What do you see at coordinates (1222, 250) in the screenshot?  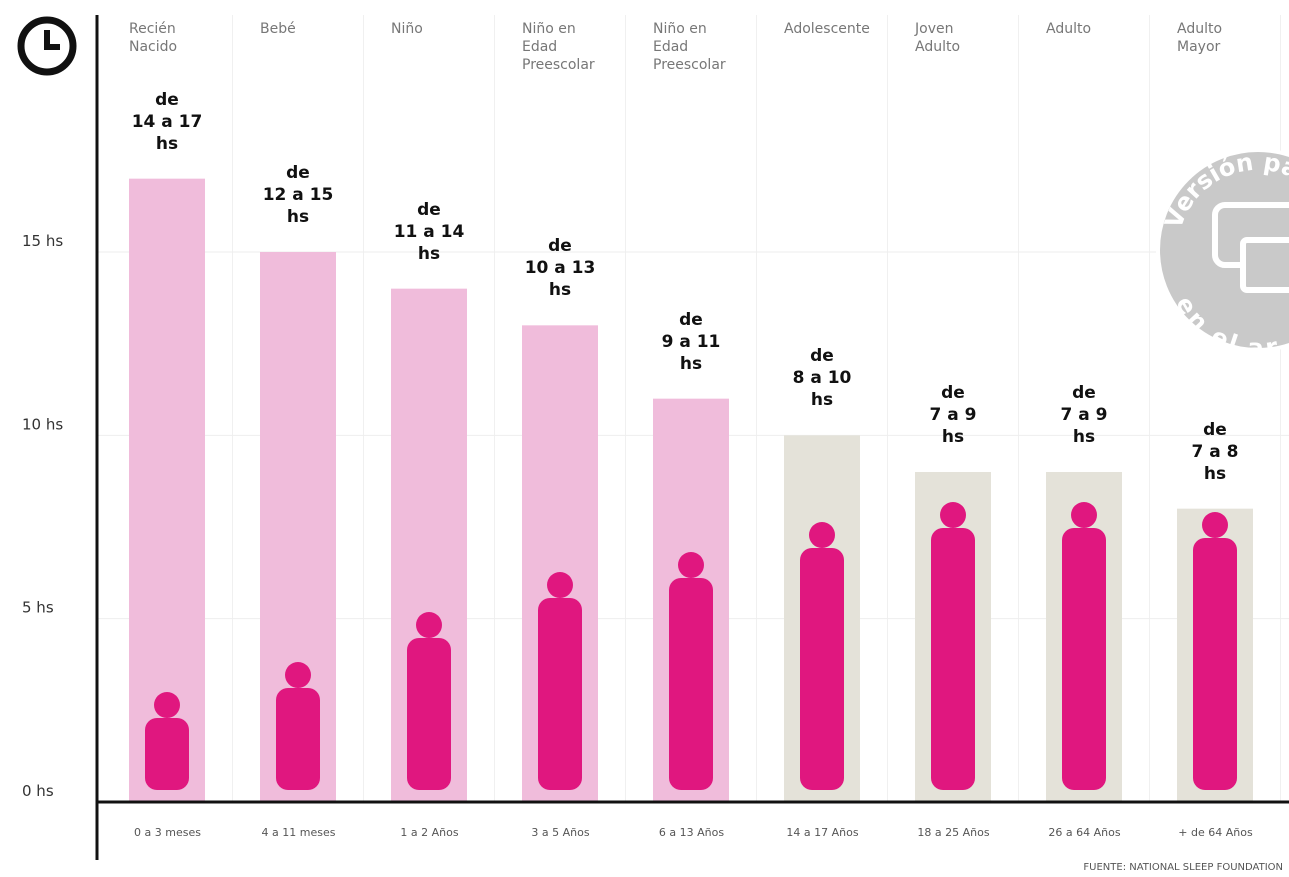 I see `badge-circle` at bounding box center [1222, 250].